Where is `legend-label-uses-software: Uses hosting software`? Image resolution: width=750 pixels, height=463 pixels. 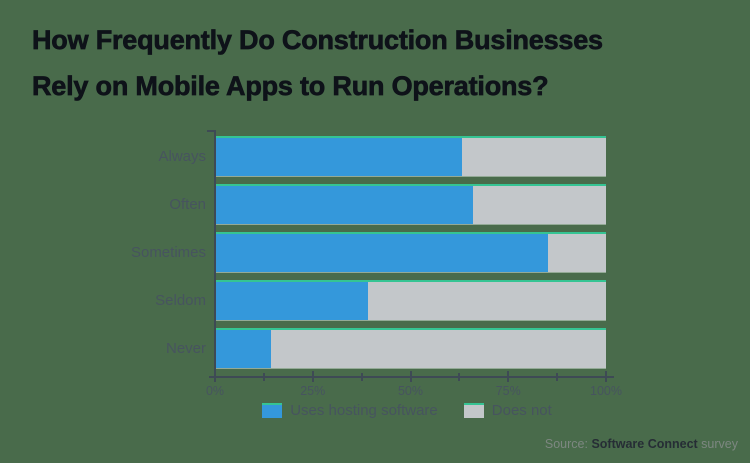 legend-label-uses-software: Uses hosting software is located at coordinates (364, 410).